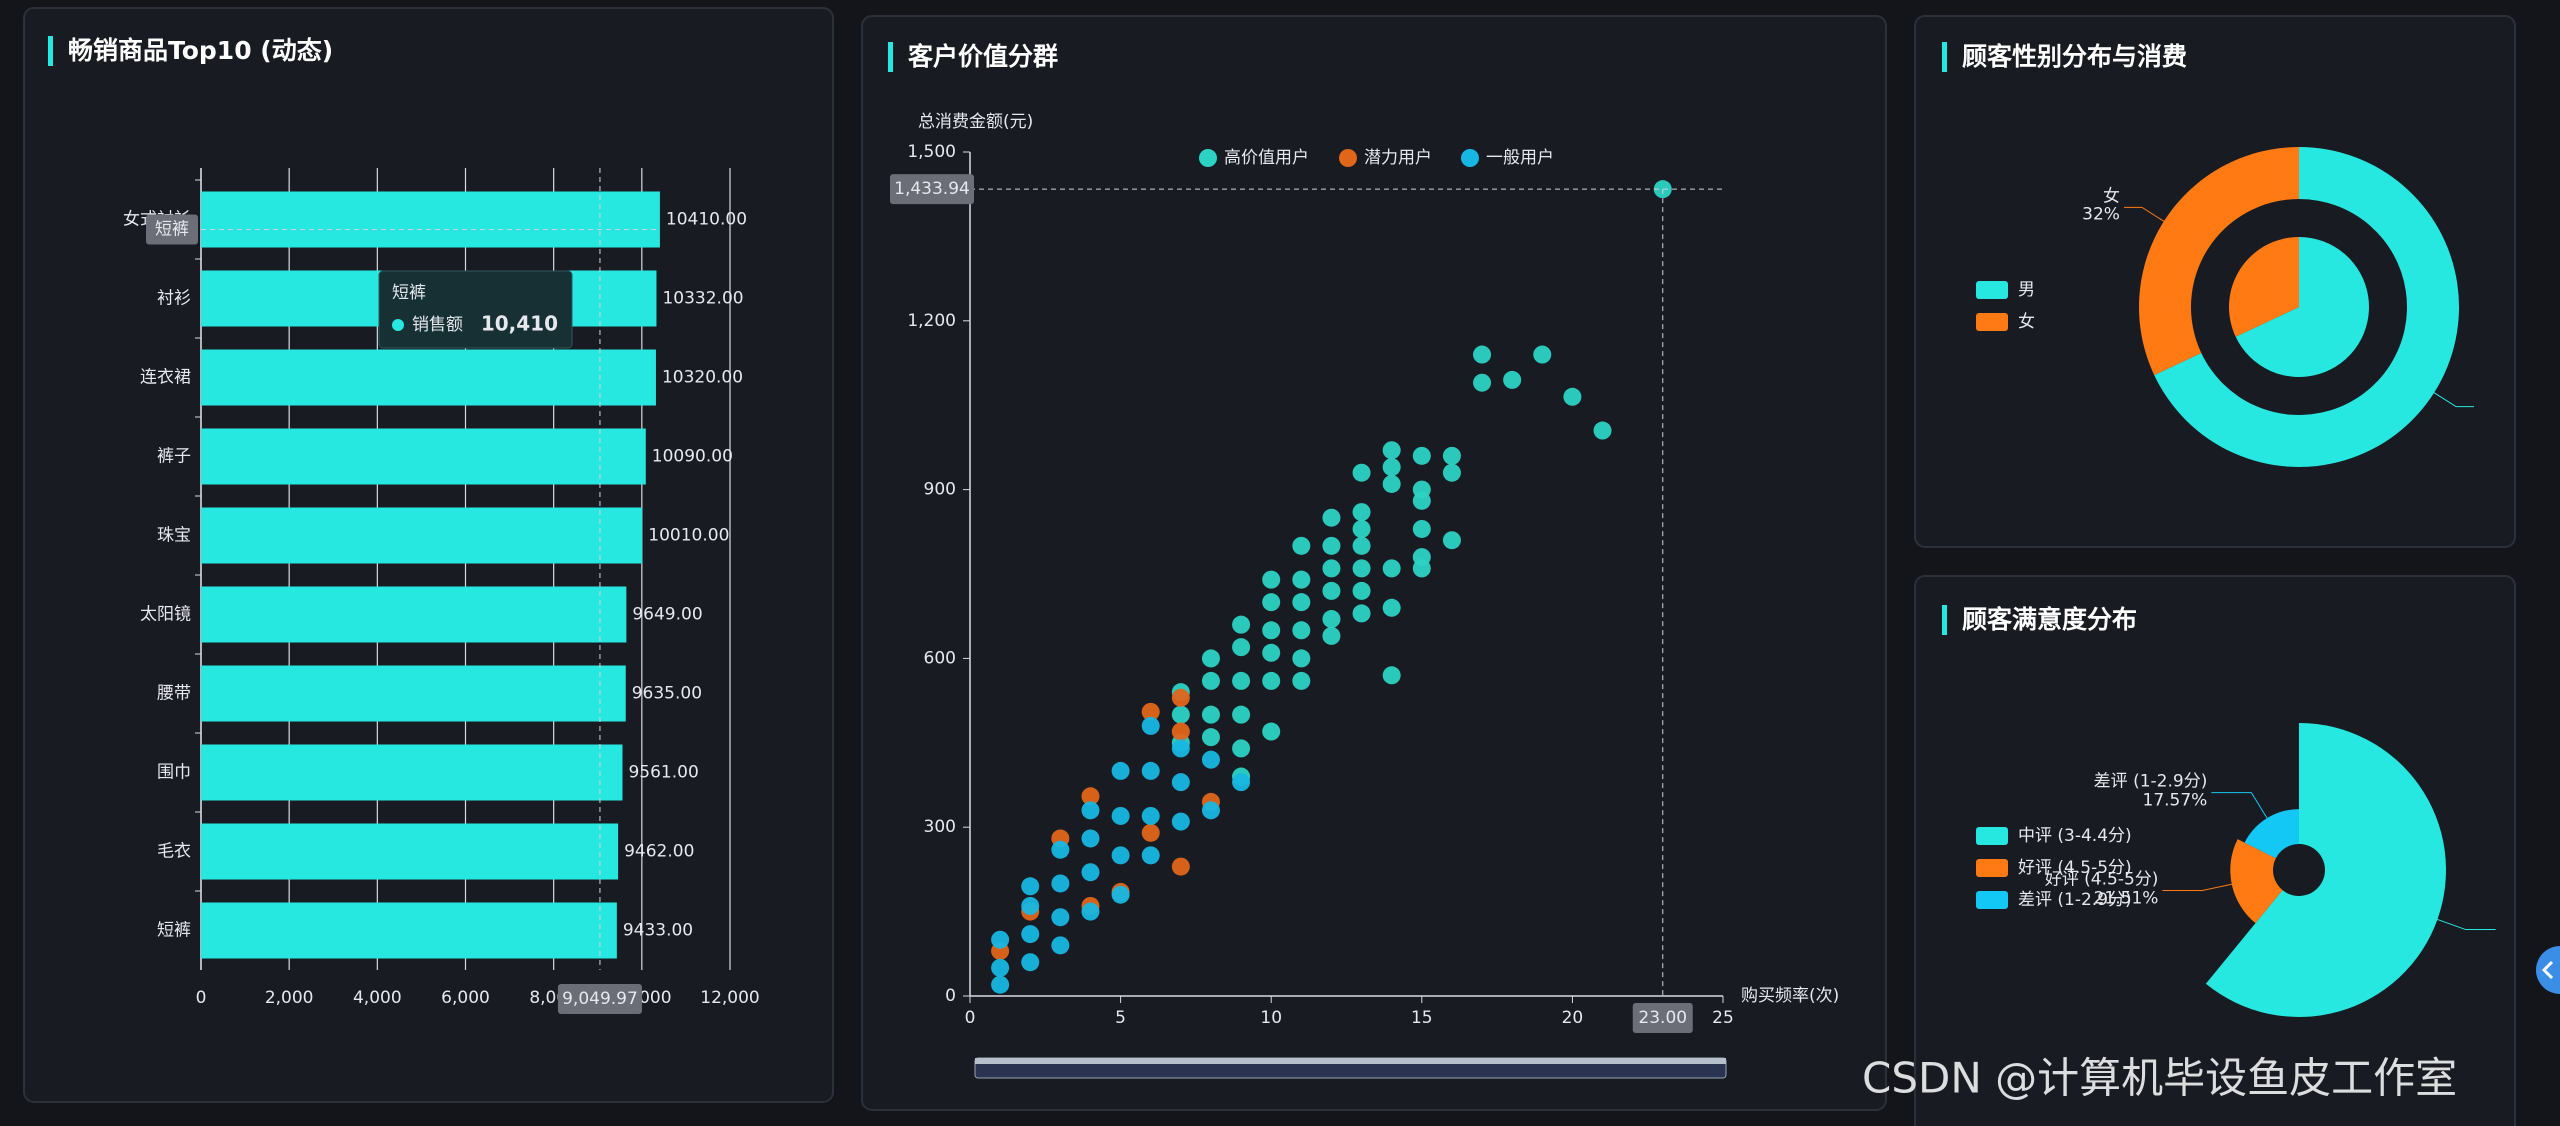  I want to click on legend-label: 中评 (3-4.4分), so click(2075, 836).